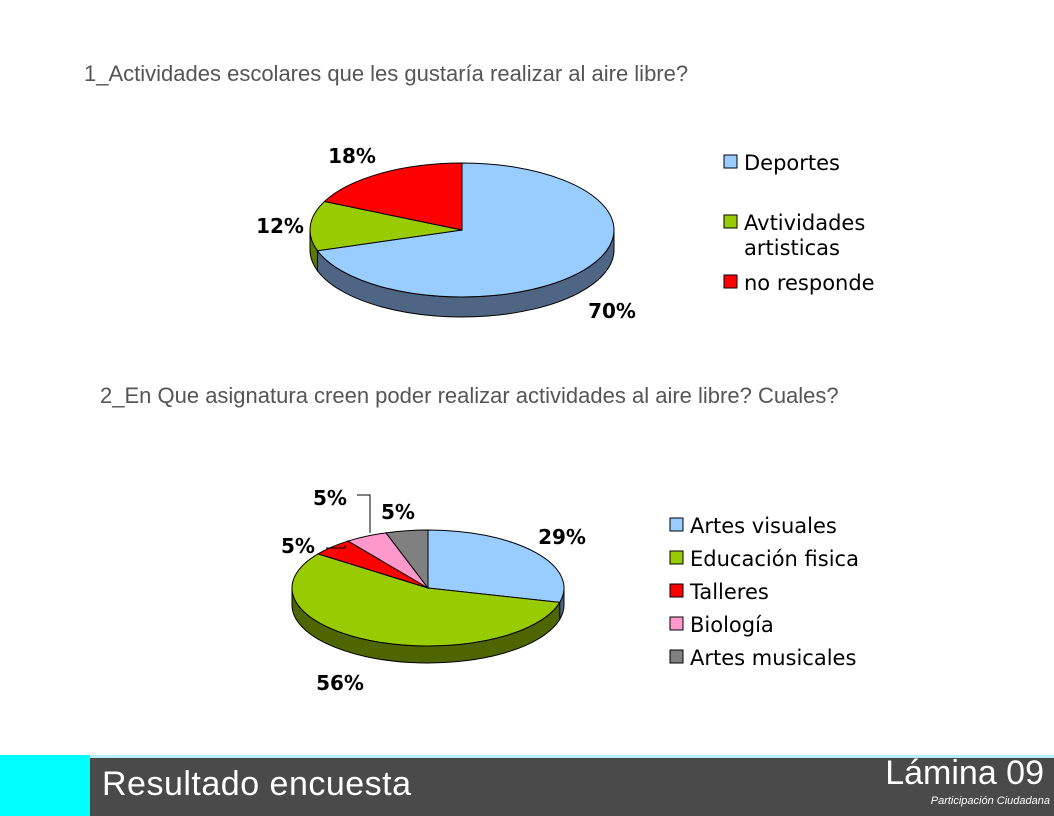 This screenshot has width=1054, height=816. What do you see at coordinates (676, 524) in the screenshot?
I see `legend-swatch-artes-visuales` at bounding box center [676, 524].